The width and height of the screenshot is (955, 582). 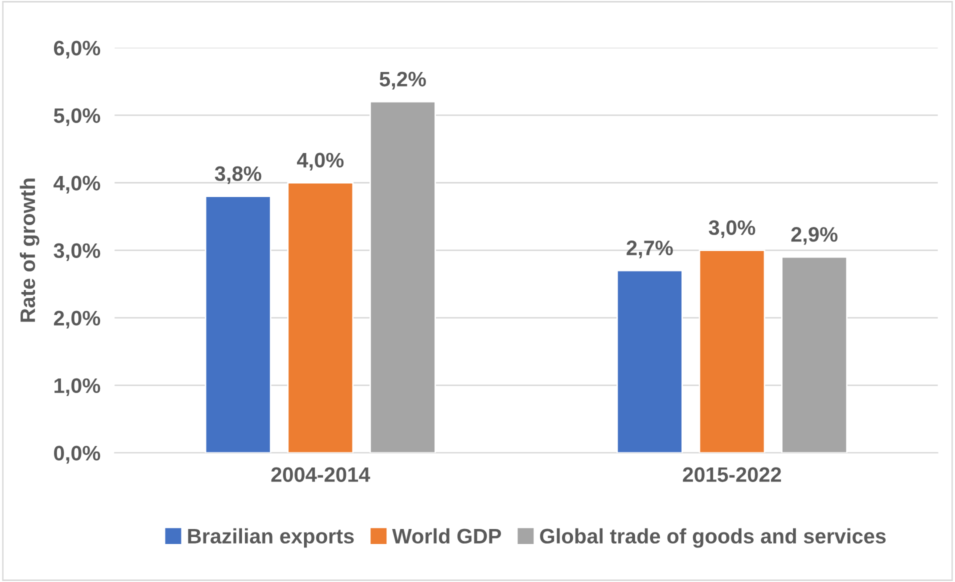 What do you see at coordinates (731, 474) in the screenshot?
I see `x-tick-label: 2015-2022` at bounding box center [731, 474].